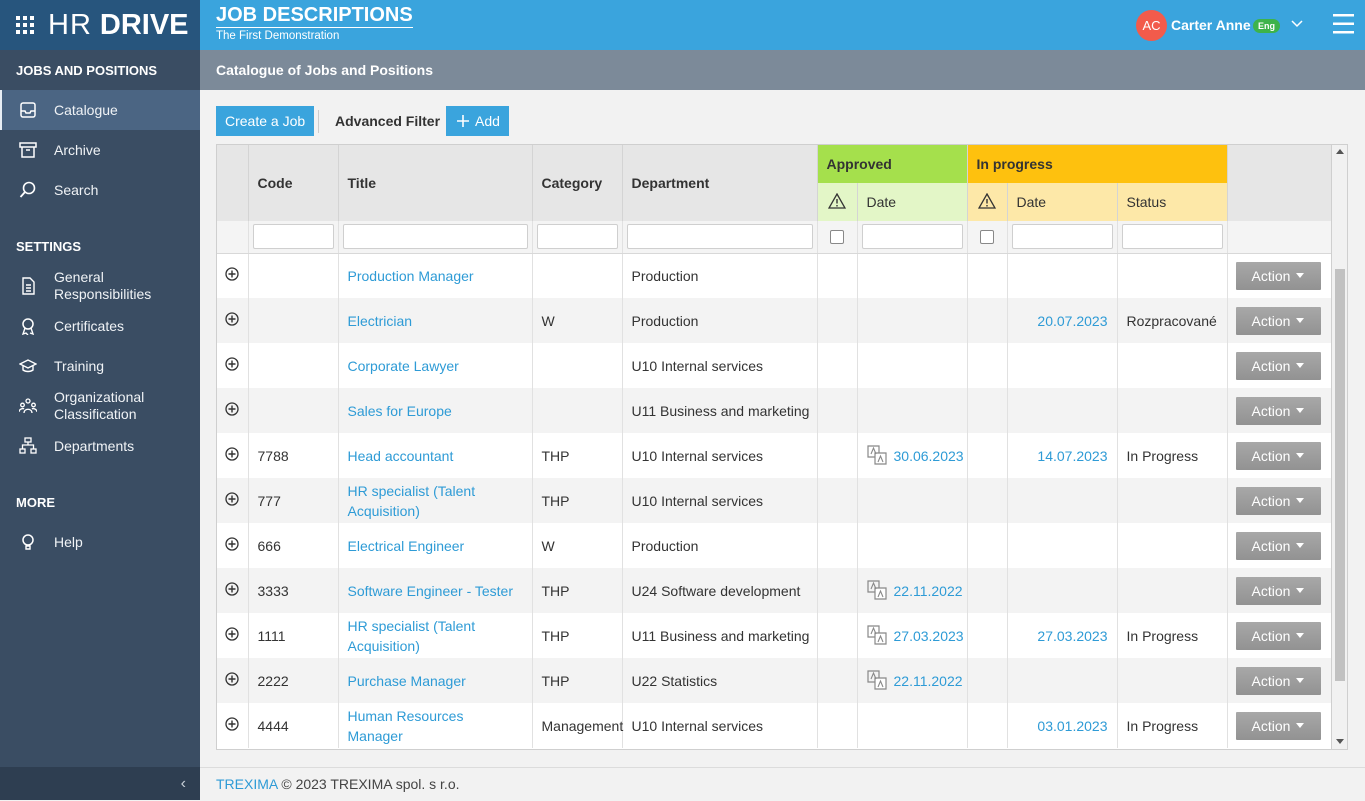 The image size is (1365, 801). I want to click on apps-icon, so click(25, 25).